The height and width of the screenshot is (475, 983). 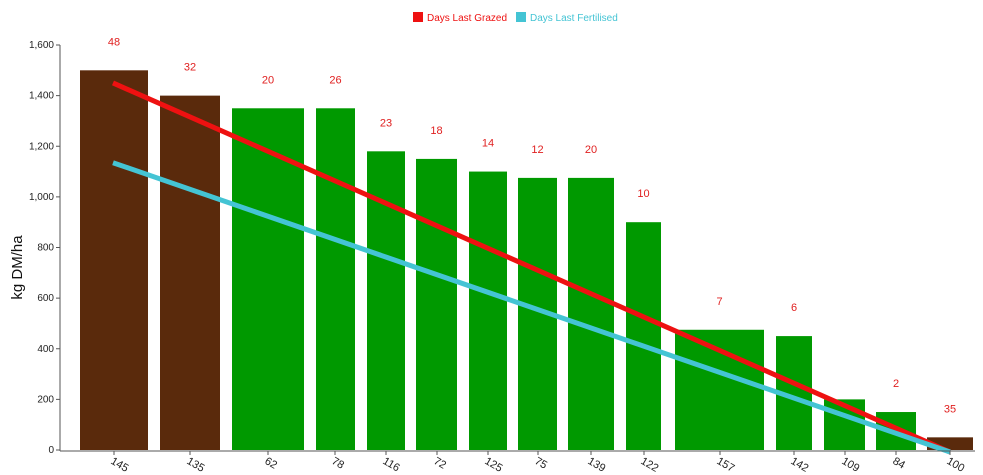 What do you see at coordinates (896, 384) in the screenshot?
I see `bar-label: 2` at bounding box center [896, 384].